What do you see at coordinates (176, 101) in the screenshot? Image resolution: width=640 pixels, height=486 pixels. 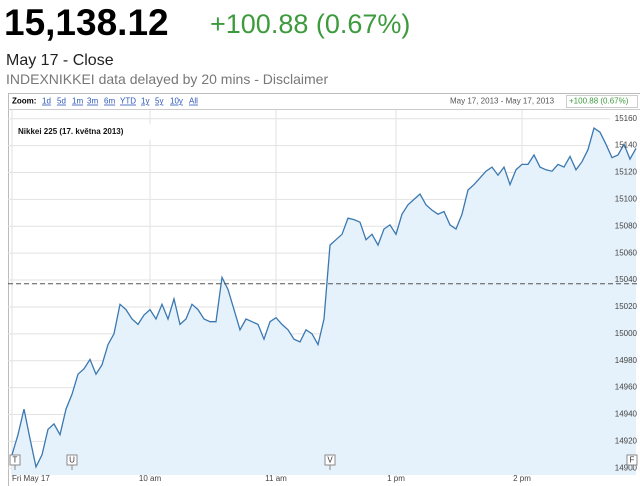 I see `zoom-option: 10y` at bounding box center [176, 101].